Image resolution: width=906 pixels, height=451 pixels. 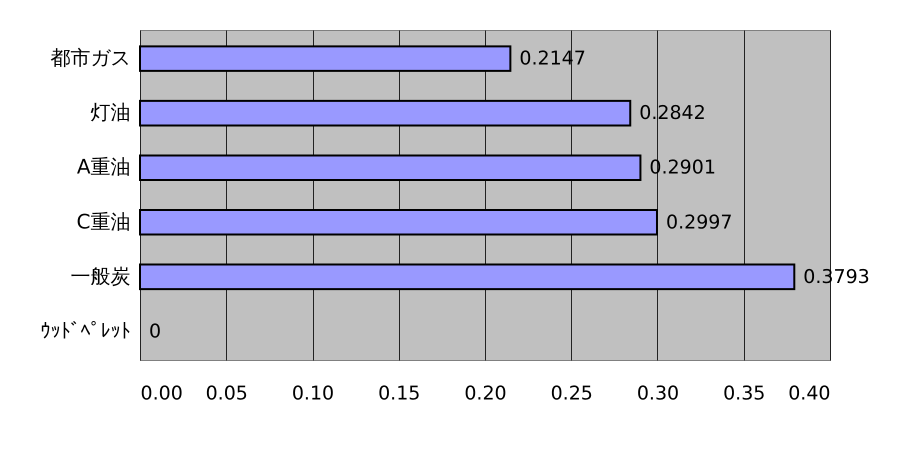 What do you see at coordinates (110, 112) in the screenshot?
I see `y-tick-label: 灯油` at bounding box center [110, 112].